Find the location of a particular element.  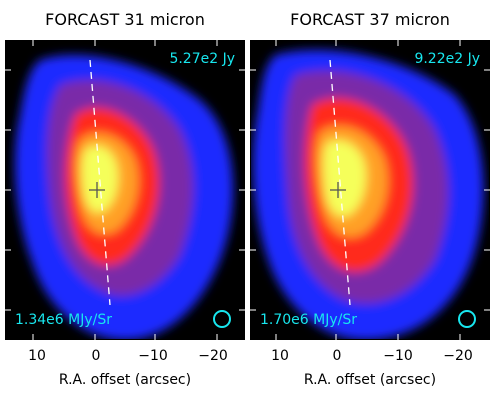

peak-brightness-label: 1.70e6 MJy/Sr is located at coordinates (308, 320).